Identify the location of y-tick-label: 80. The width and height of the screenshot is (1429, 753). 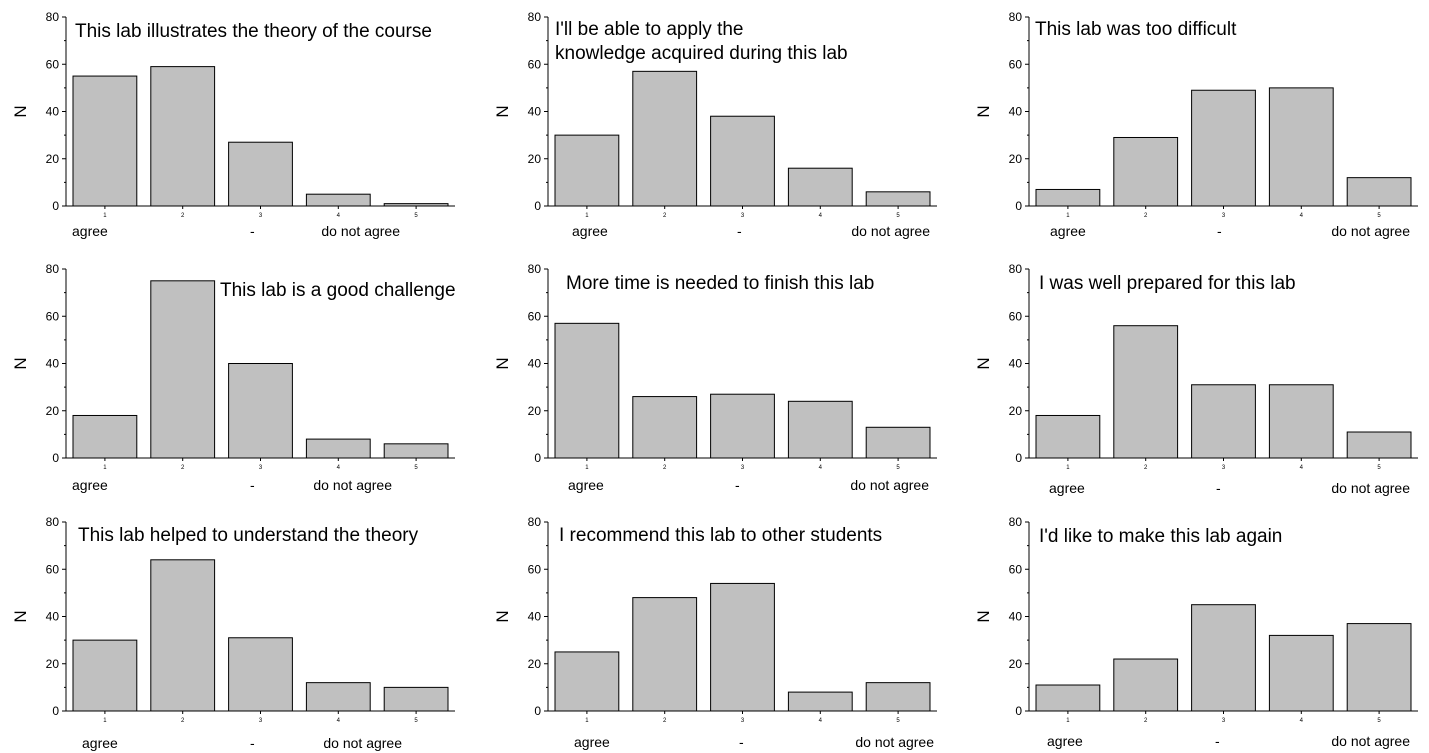
(535, 522).